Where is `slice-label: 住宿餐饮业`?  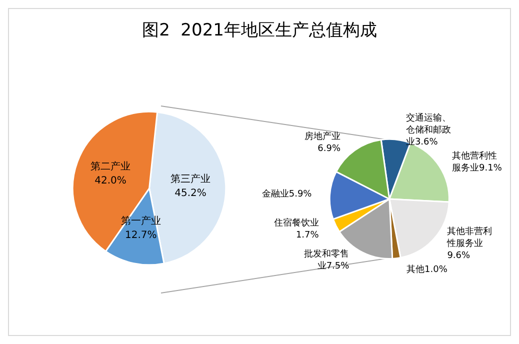
slice-label: 住宿餐饮业 is located at coordinates (296, 223).